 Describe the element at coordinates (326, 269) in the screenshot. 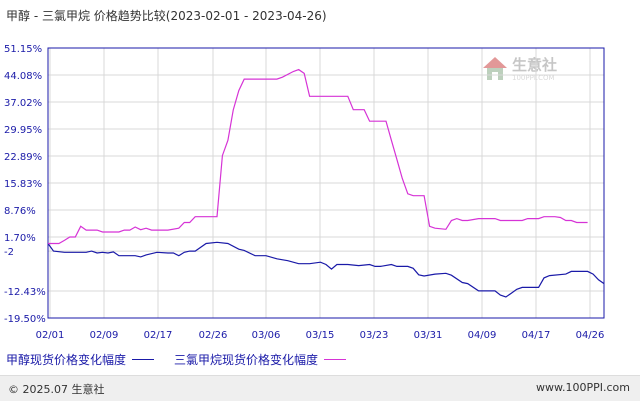

I see `series-line-methanol` at that location.